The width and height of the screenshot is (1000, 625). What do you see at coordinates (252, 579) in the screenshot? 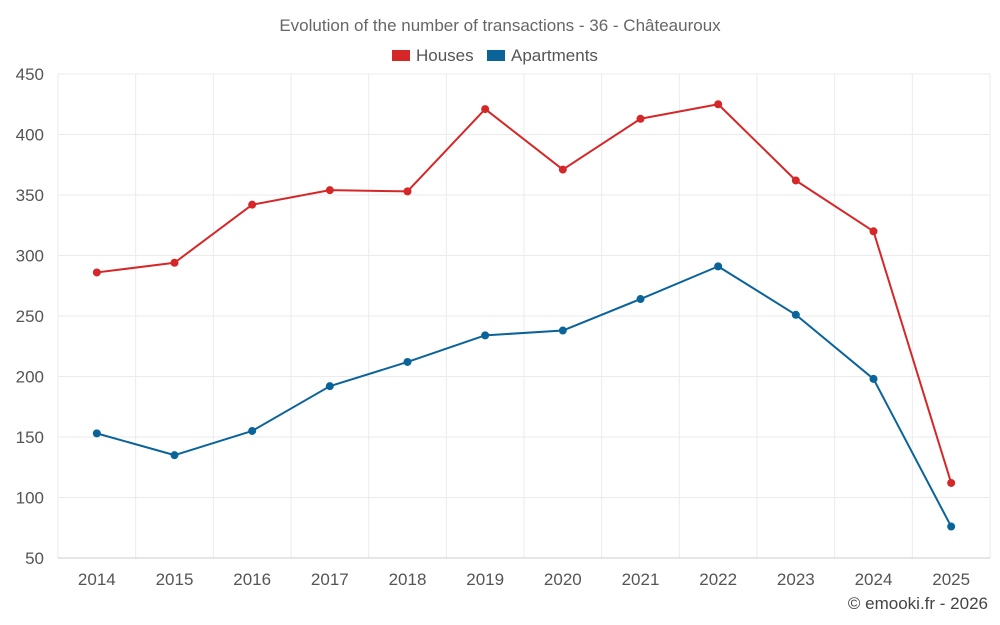
I see `x-tick-label: 2016` at bounding box center [252, 579].